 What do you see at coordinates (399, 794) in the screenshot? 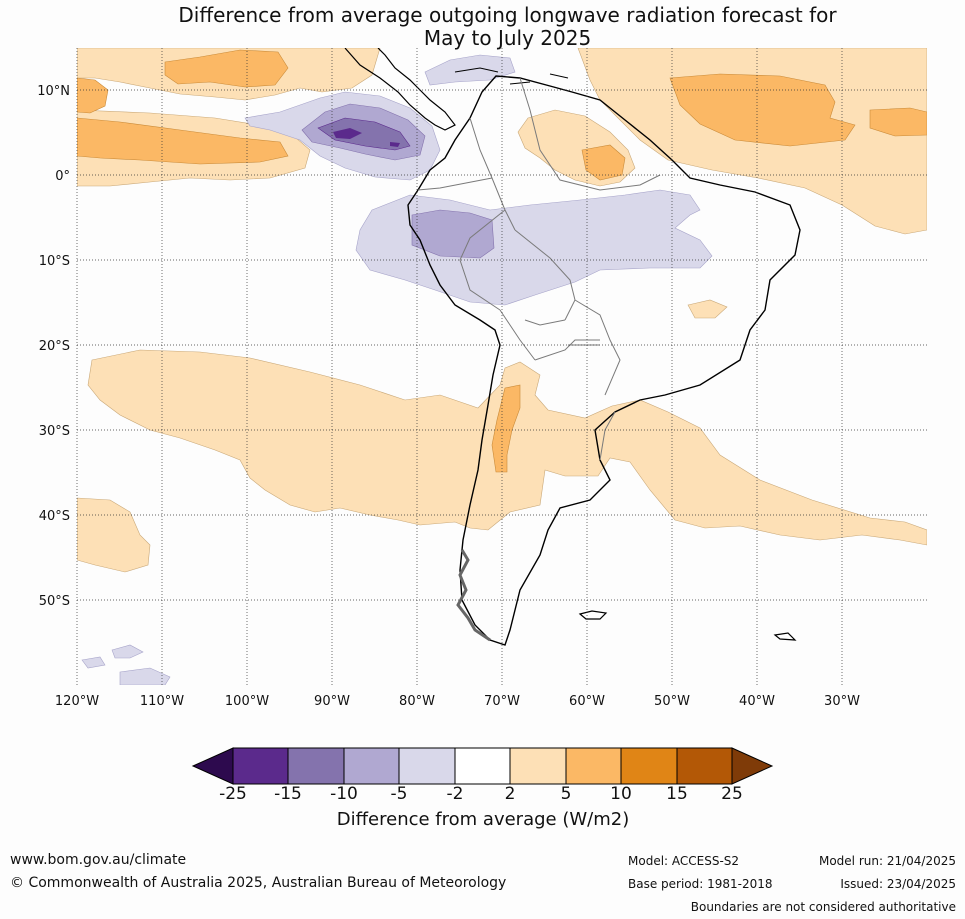
I see `colorbar-tick: -5` at bounding box center [399, 794].